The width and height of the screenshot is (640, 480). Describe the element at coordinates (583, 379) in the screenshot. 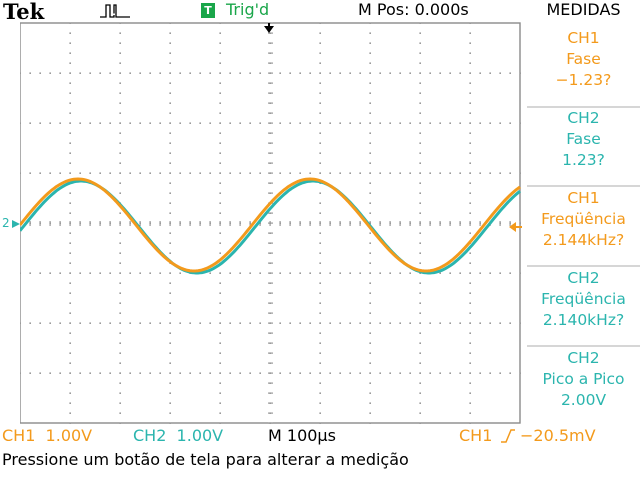

I see `menu-item-measurement: Pico a Pico` at that location.